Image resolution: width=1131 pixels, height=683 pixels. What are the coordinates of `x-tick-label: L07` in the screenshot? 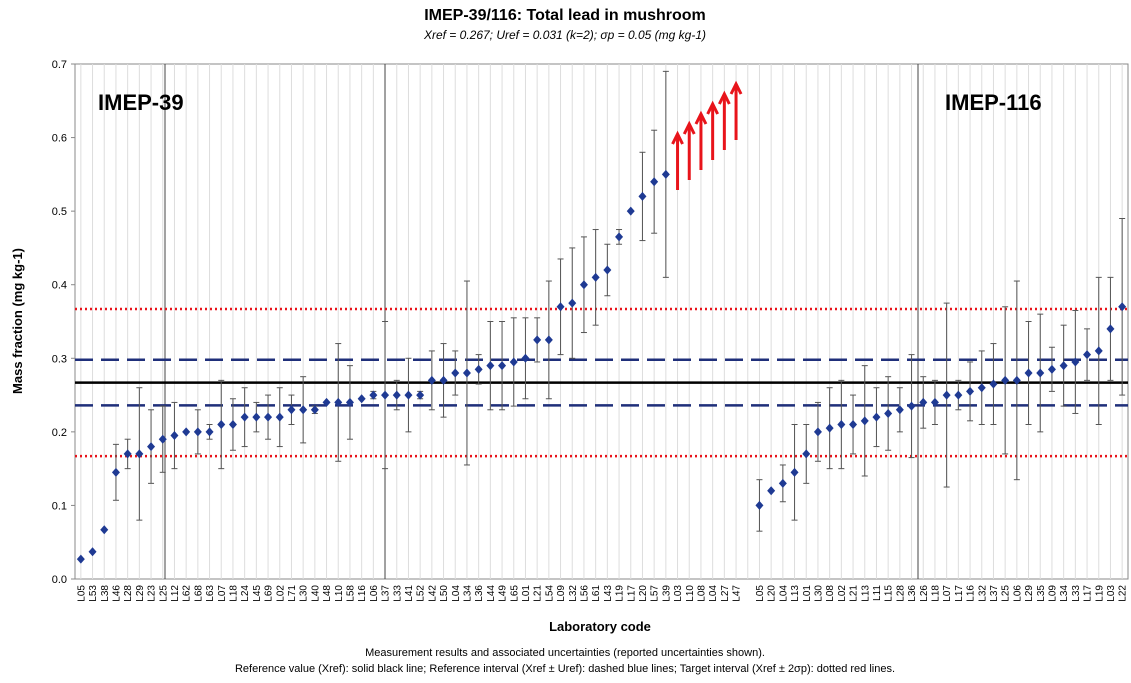 It's located at (947, 593).